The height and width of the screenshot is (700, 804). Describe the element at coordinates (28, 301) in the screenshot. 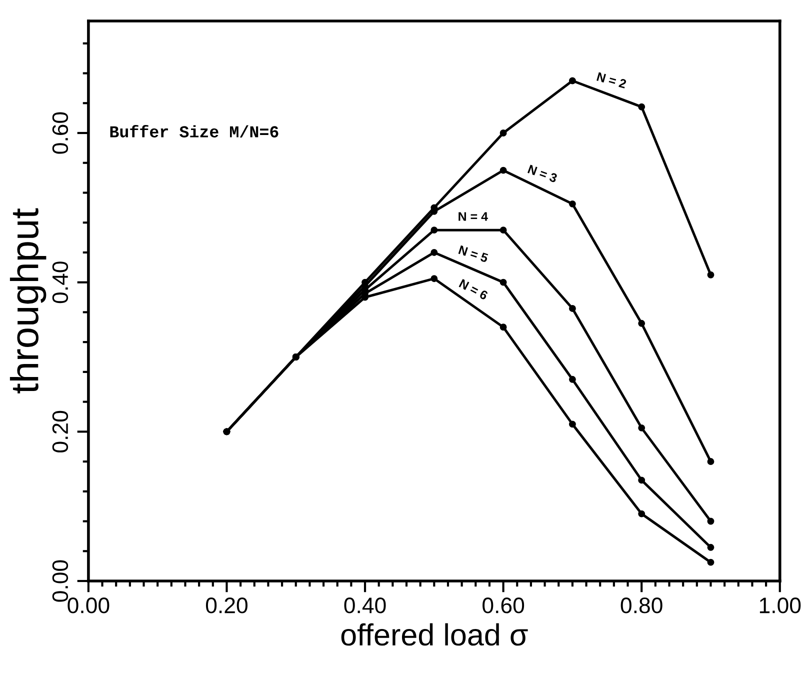

I see `y-axis-title: throughput` at that location.